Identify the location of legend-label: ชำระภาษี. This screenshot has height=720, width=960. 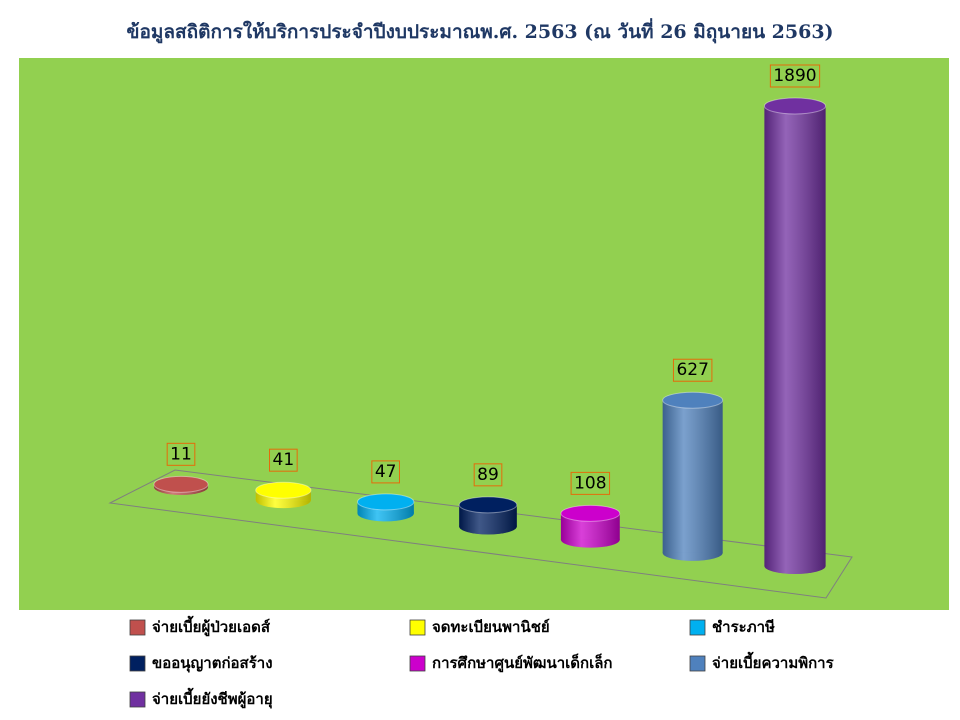
(743, 627).